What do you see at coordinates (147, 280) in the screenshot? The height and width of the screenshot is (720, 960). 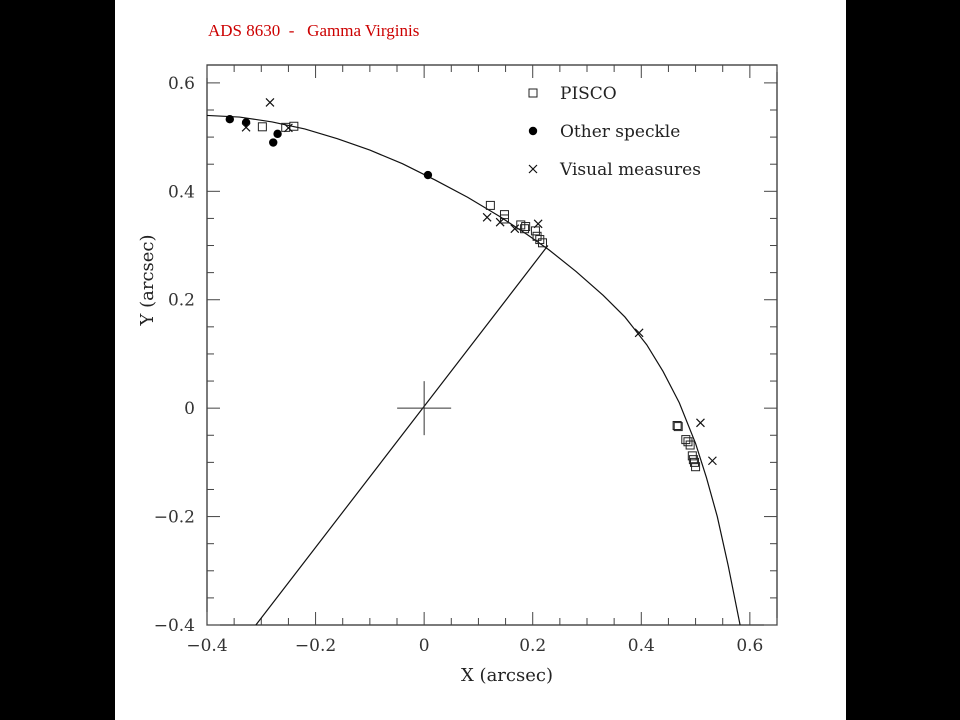 I see `y-axis-label: Y (arcsec)` at bounding box center [147, 280].